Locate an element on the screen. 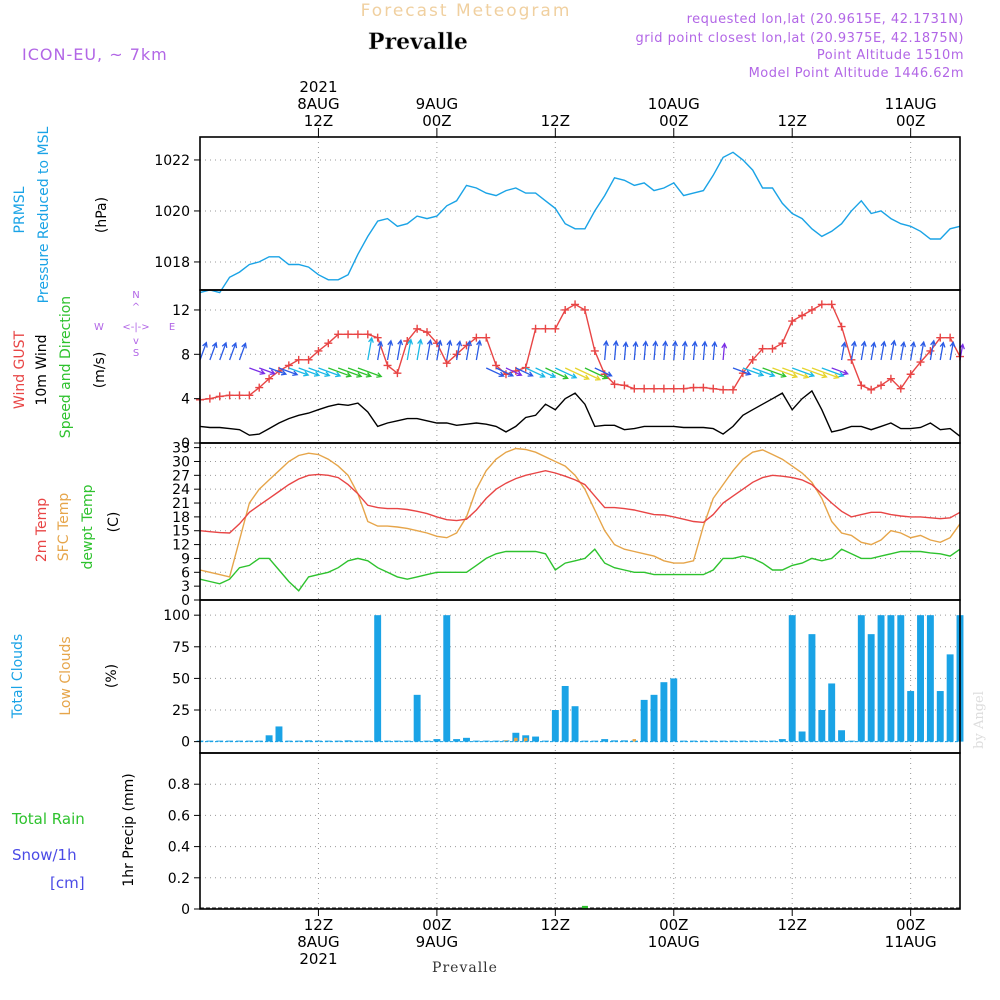  y-tick-label: 0.4 is located at coordinates (179, 848).